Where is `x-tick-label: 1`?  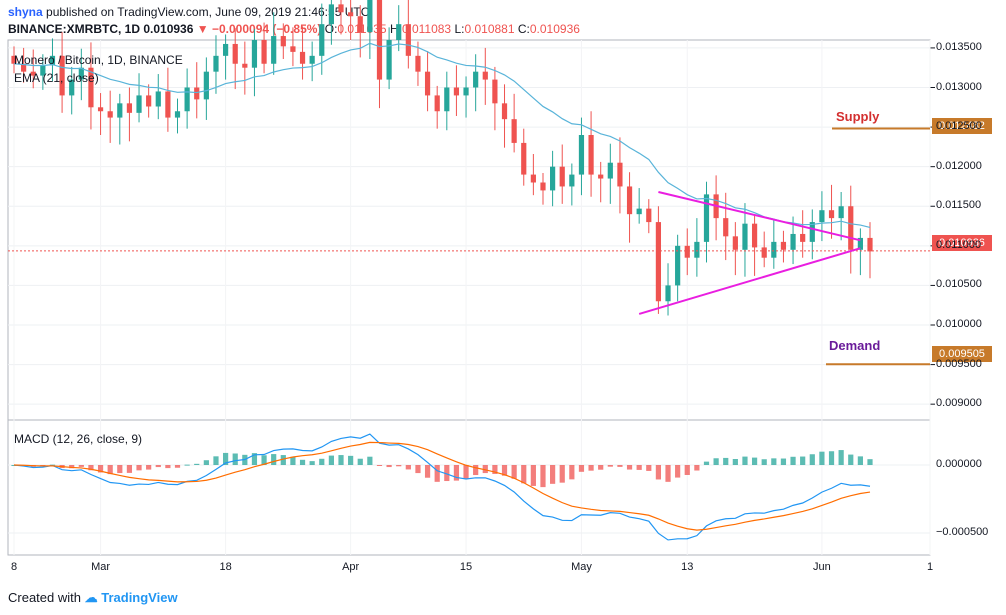 x-tick-label: 1 is located at coordinates (930, 567).